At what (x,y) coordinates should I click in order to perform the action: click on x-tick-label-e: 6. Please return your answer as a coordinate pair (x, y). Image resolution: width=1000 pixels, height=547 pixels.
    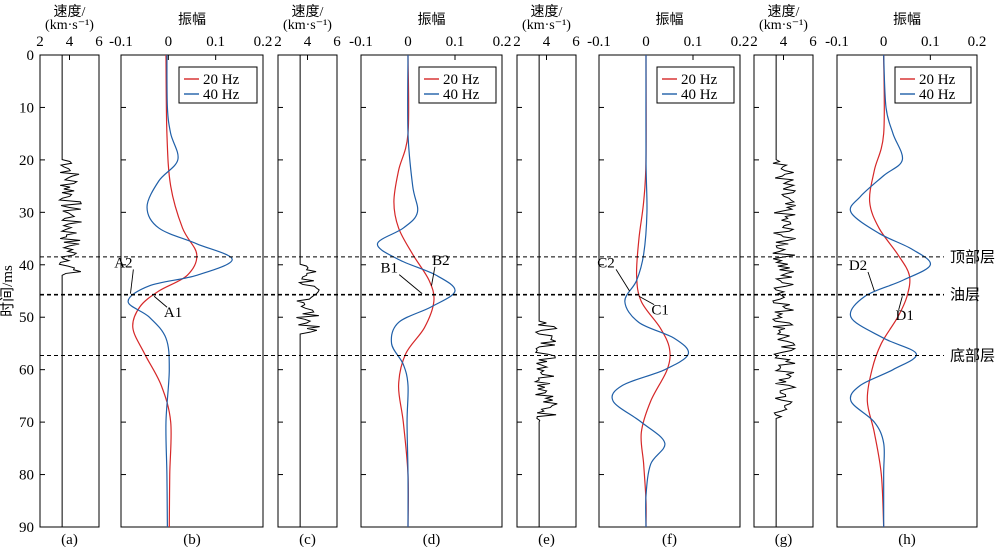
    Looking at the image, I should click on (576, 42).